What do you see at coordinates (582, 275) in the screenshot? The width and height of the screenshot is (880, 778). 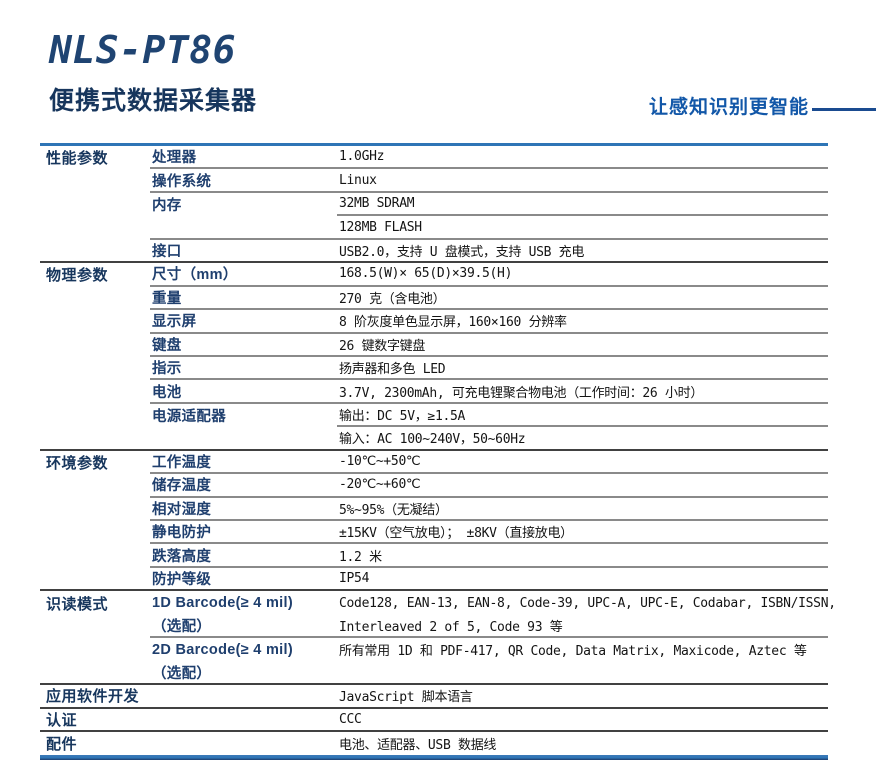 I see `attribute-value: 168.5(W)× 65(D)×39.5(H)` at bounding box center [582, 275].